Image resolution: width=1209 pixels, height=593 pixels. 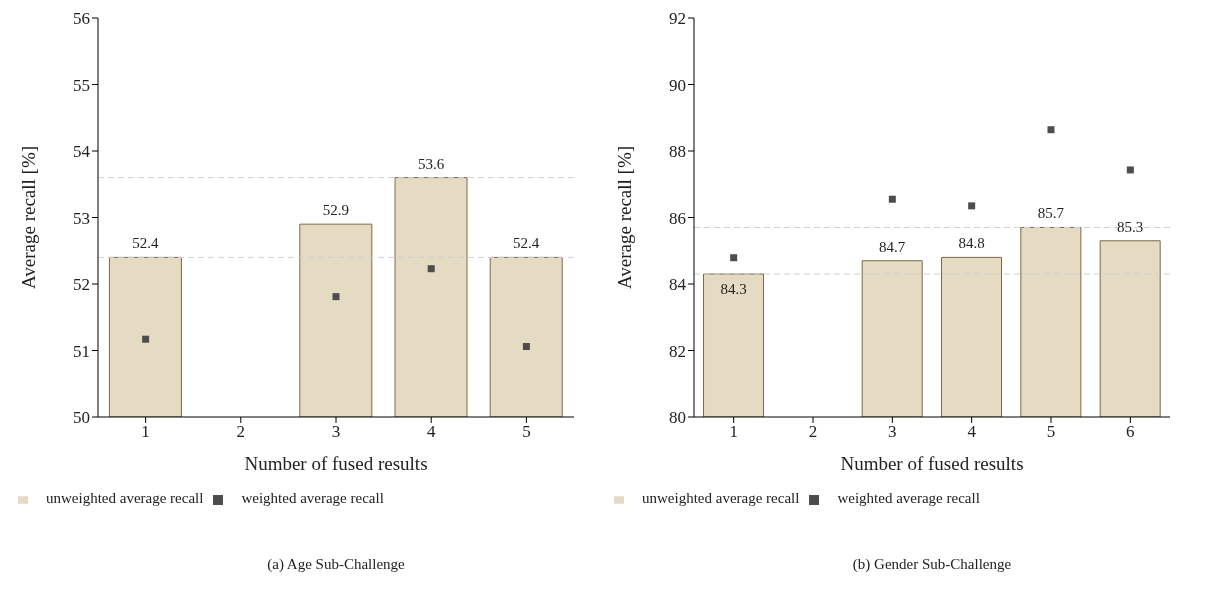 I want to click on data-label: 85.7, so click(x=1051, y=213).